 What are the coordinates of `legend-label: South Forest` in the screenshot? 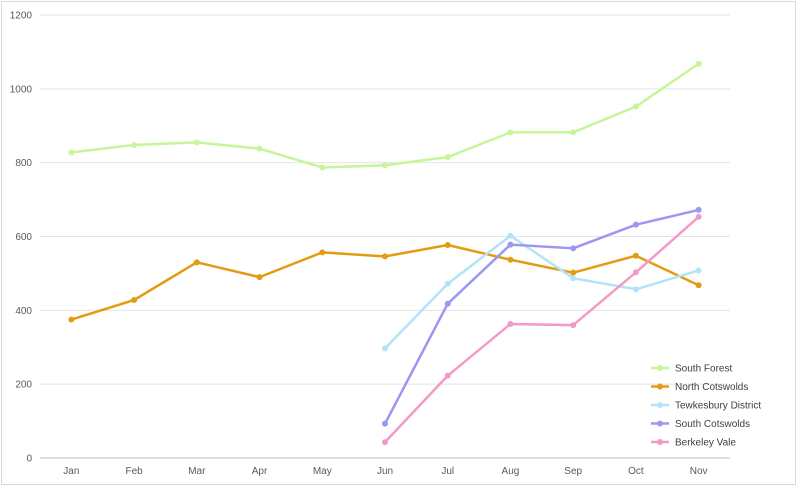 It's located at (703, 369).